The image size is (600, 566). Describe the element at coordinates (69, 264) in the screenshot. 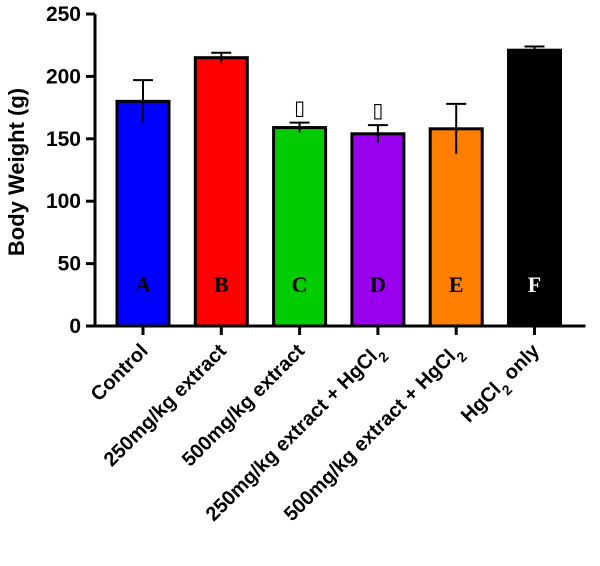

I see `y-tick-label: 50` at that location.